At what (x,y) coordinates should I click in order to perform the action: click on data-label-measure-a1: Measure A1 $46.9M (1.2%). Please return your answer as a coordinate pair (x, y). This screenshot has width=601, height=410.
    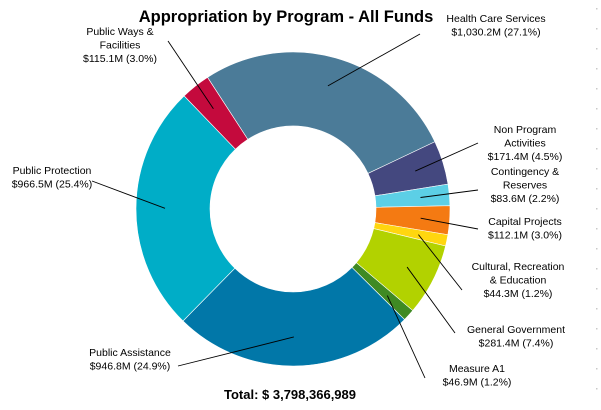
    Looking at the image, I should click on (477, 376).